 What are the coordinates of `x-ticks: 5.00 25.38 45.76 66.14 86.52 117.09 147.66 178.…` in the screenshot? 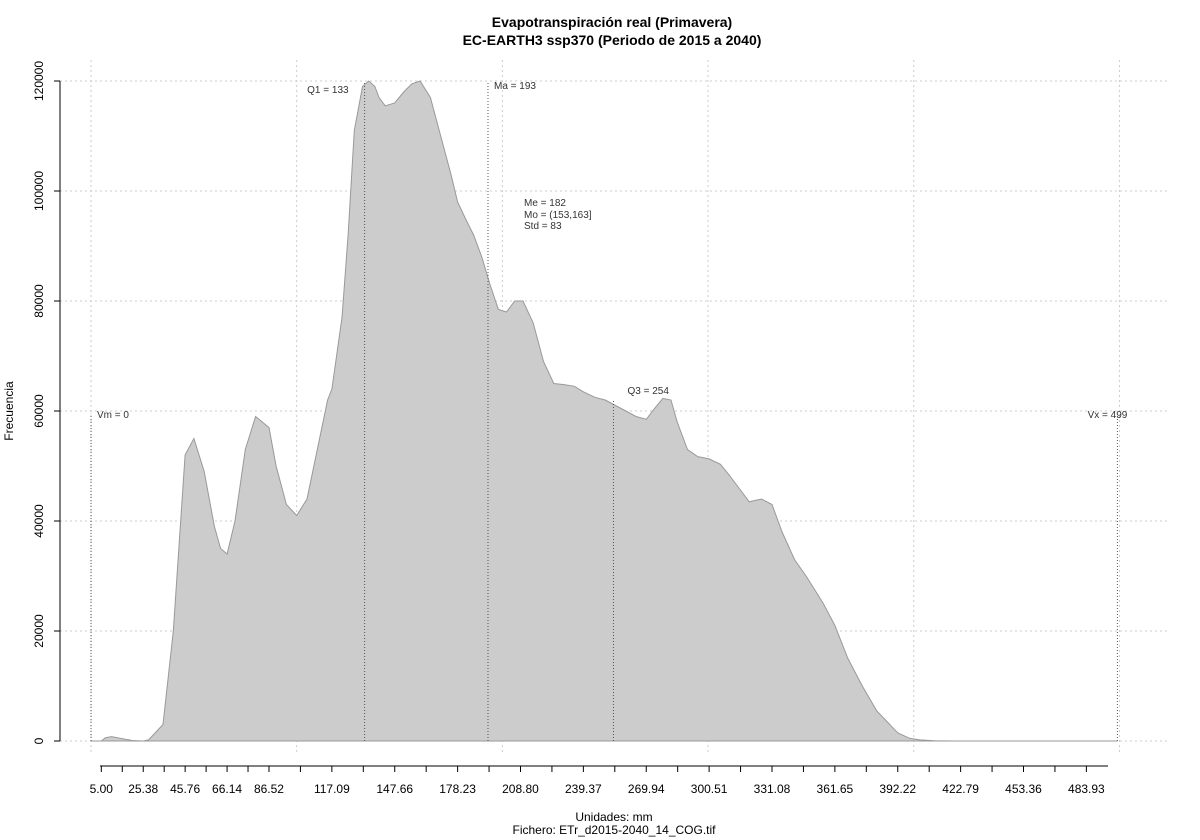 It's located at (597, 781).